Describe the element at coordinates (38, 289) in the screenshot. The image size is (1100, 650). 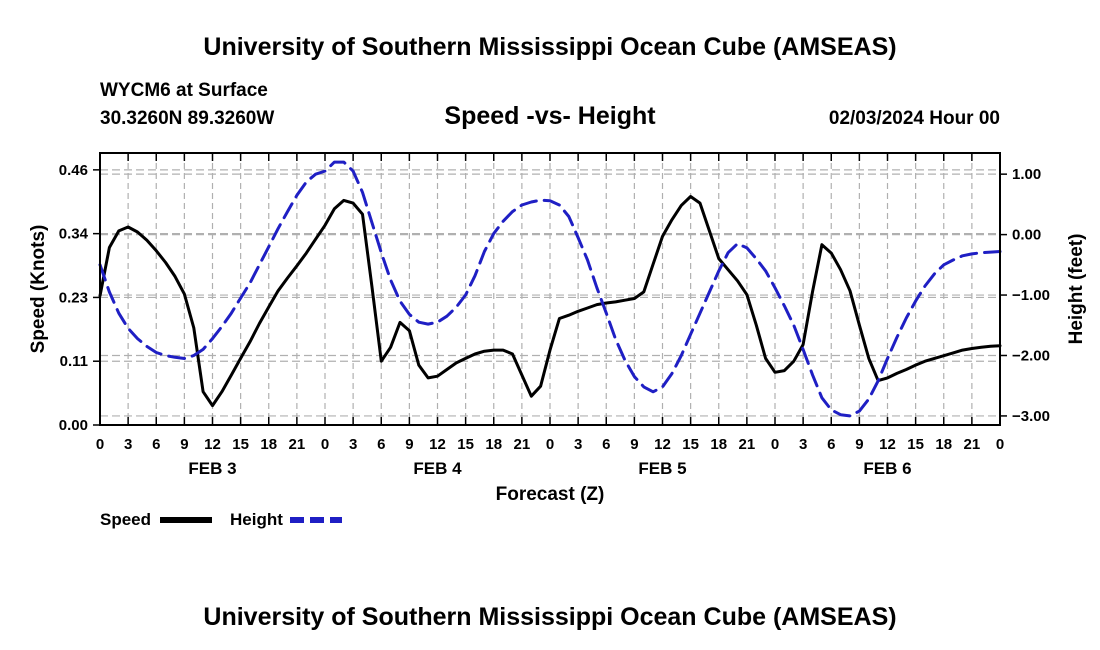
I see `y-axis-left-label: Speed (Knots)` at that location.